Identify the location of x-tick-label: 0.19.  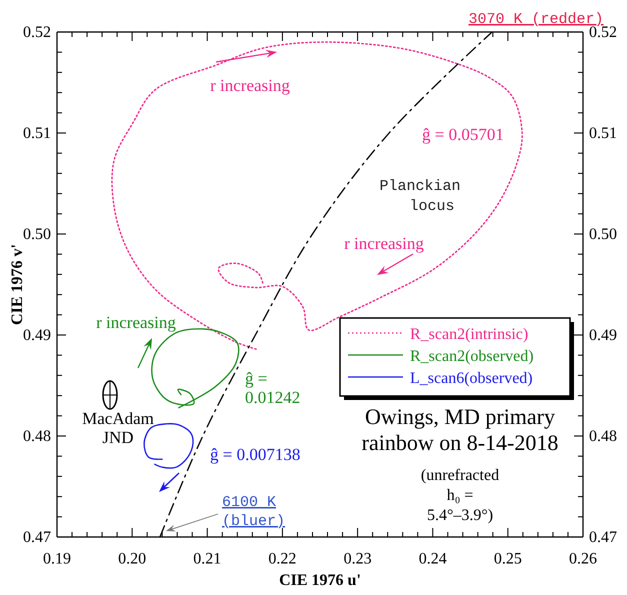
(57, 559).